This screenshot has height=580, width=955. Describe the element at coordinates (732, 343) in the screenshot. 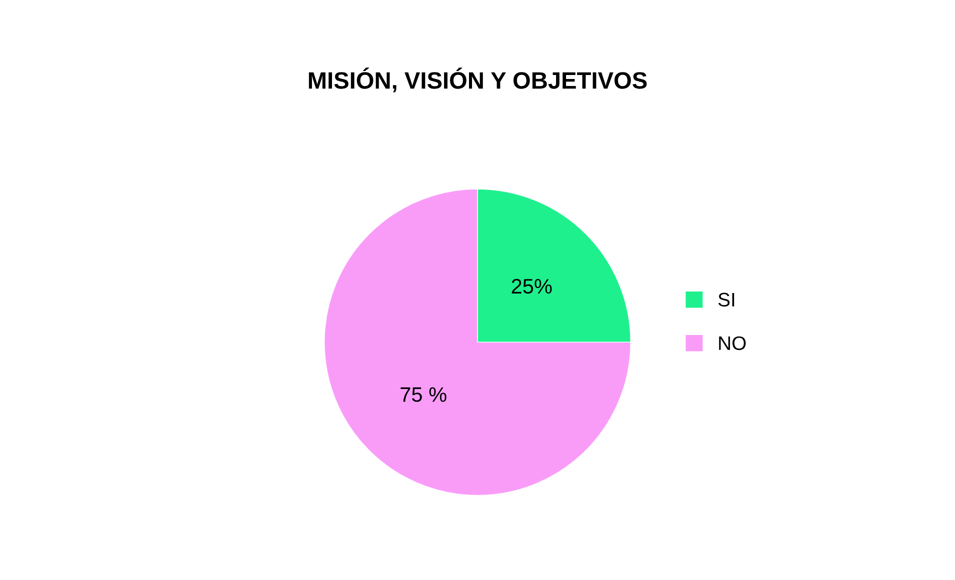

I see `legend-label: NO` at that location.